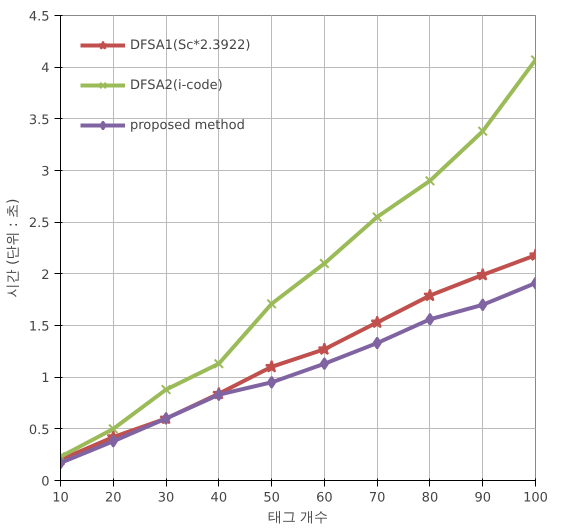 This screenshot has width=563, height=531. Describe the element at coordinates (176, 85) in the screenshot. I see `legend-label: DFSA2(i-code)` at that location.